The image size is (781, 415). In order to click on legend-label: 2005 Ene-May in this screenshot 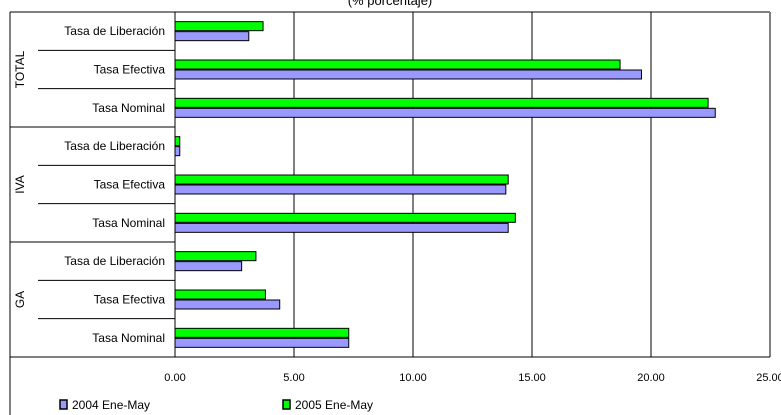, I will do `click(334, 405)`.